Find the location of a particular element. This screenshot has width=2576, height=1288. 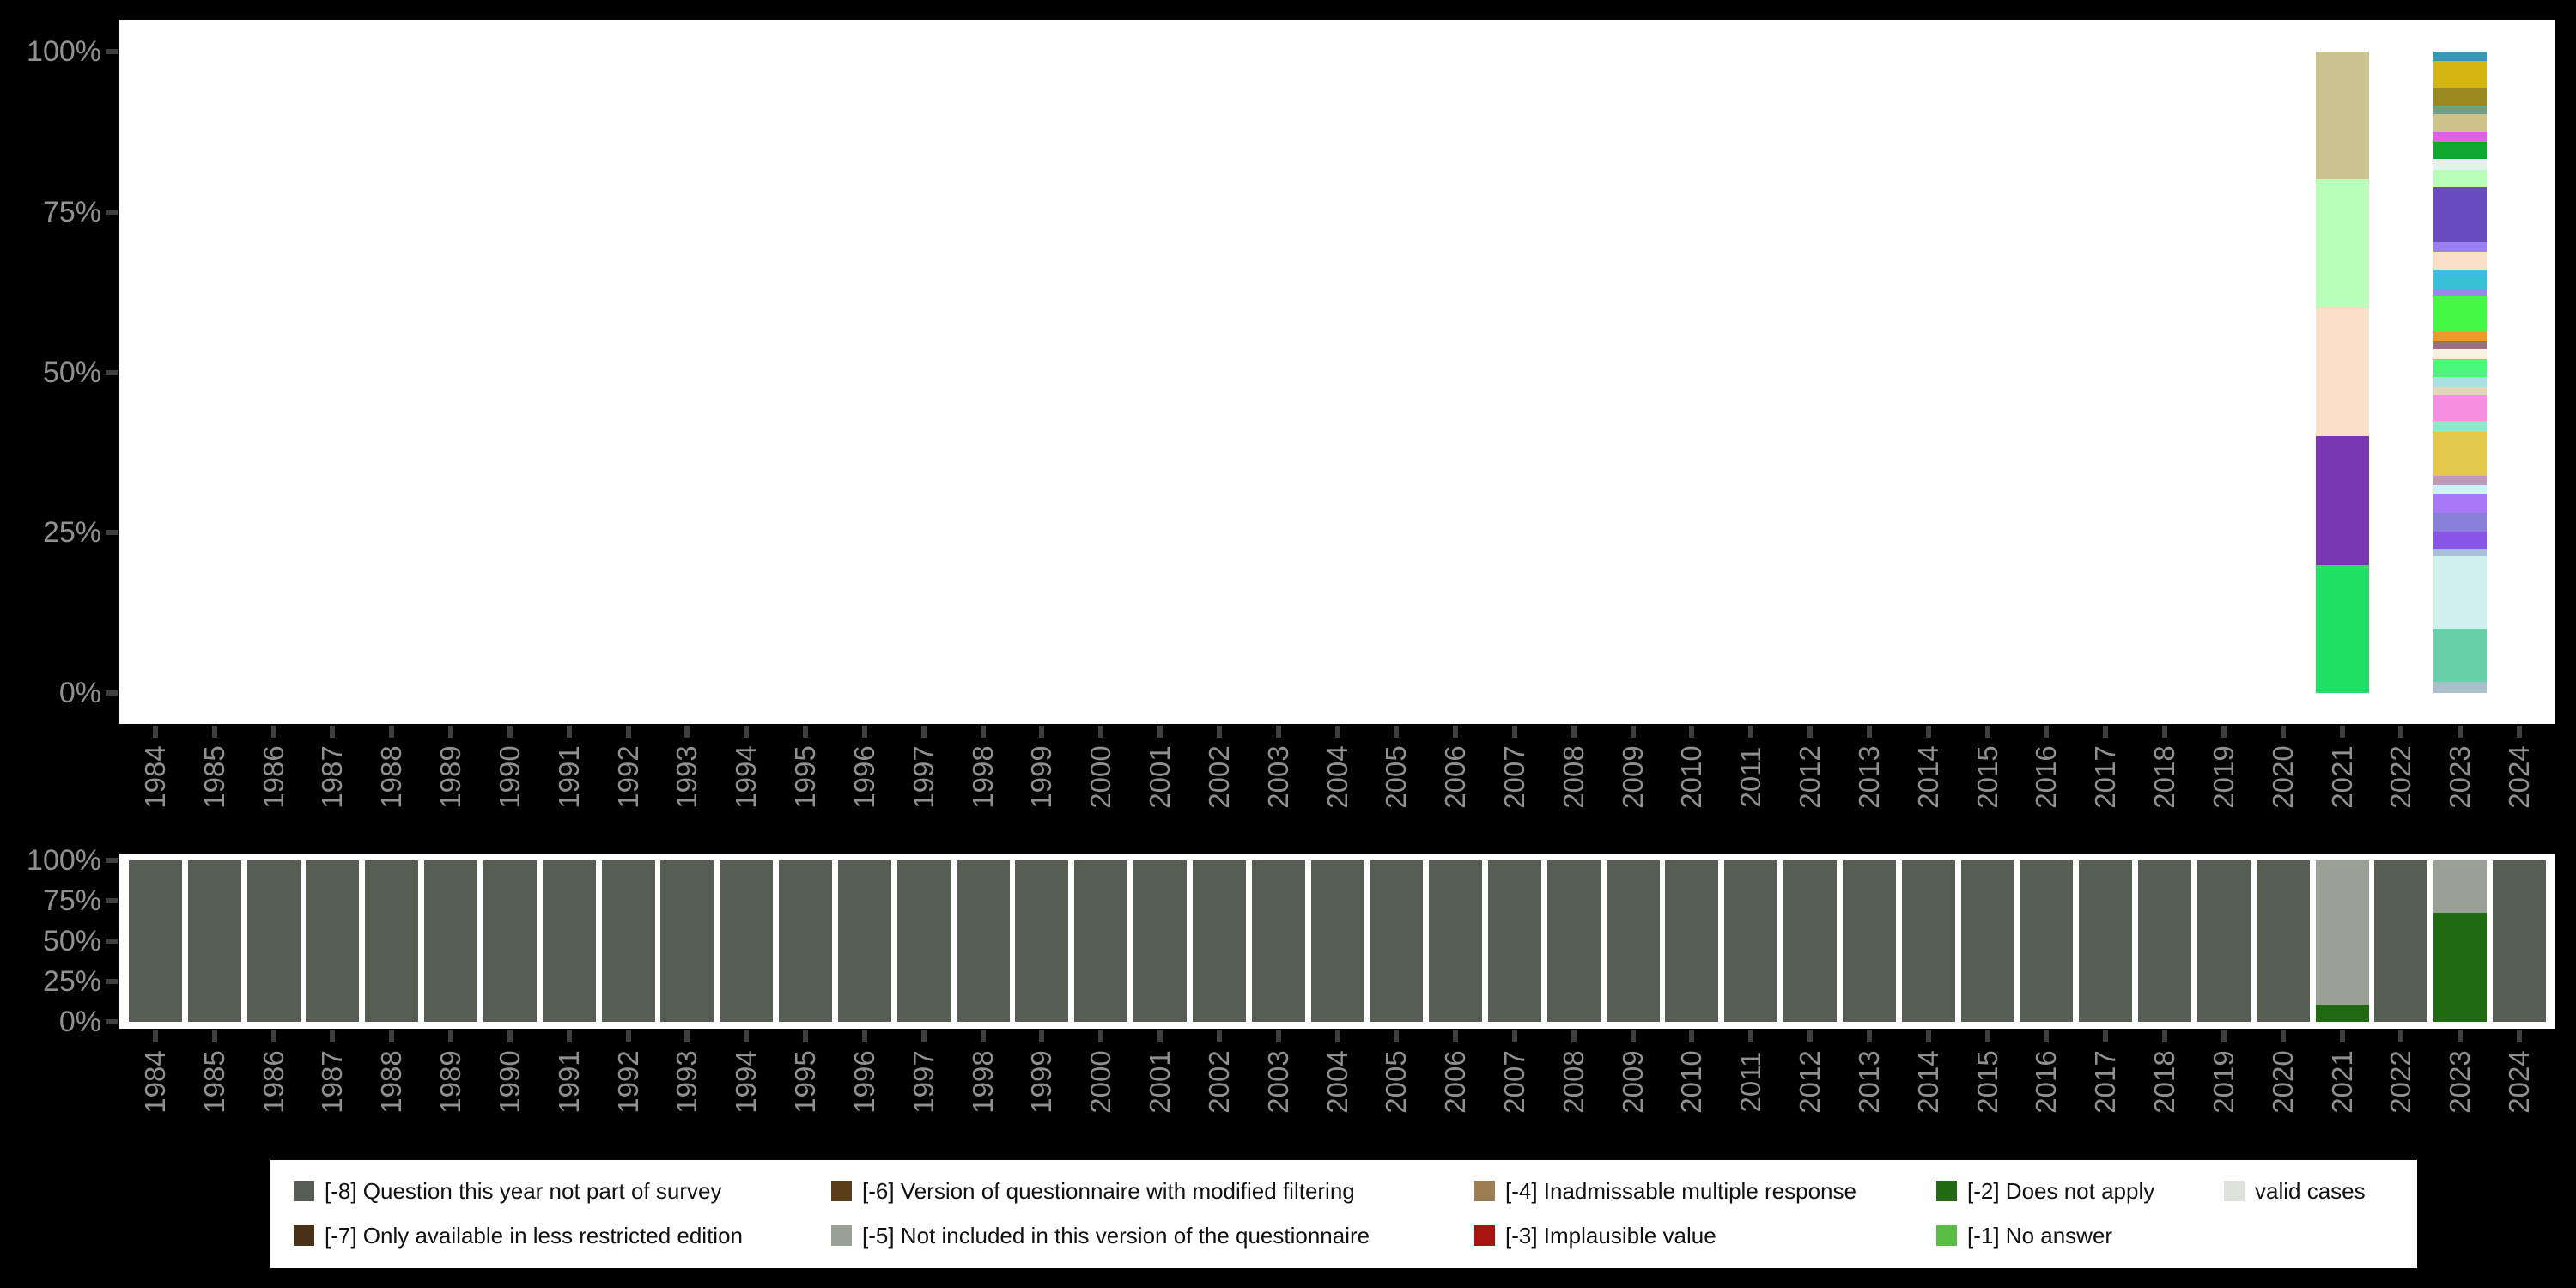

bar-2021 is located at coordinates (2342, 941).